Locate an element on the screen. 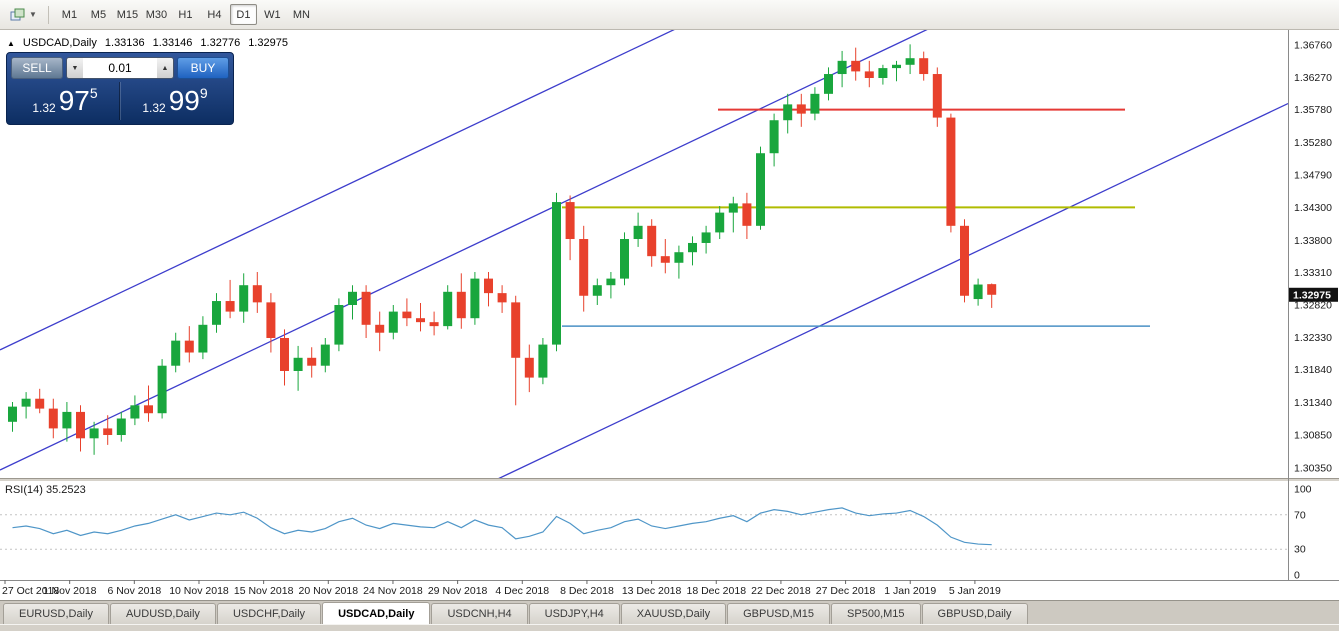  buy-price: 1.32 99 9 is located at coordinates (174, 101).